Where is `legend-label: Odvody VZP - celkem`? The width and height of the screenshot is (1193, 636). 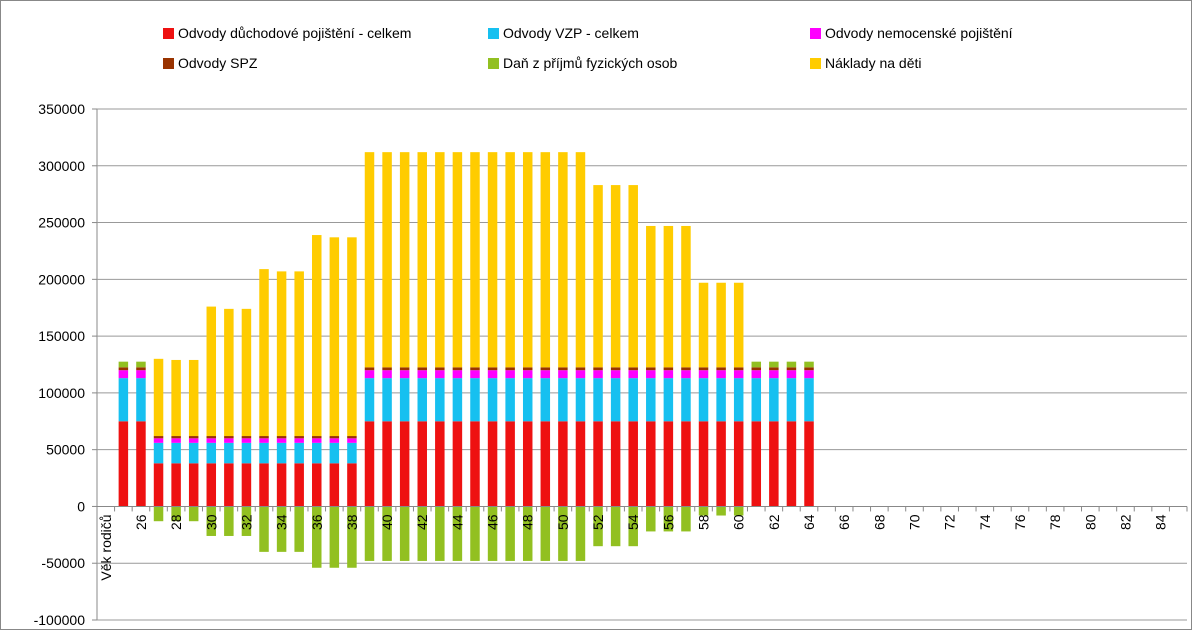
legend-label: Odvody VZP - celkem is located at coordinates (571, 33).